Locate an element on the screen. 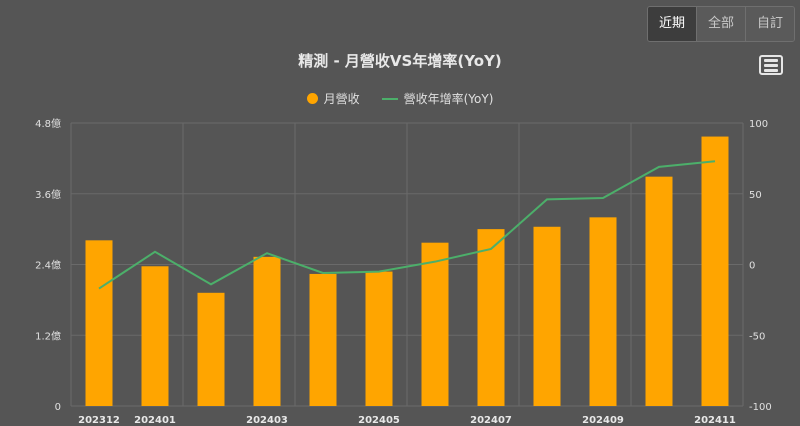 This screenshot has height=426, width=800. legend-item-revenue: 月營收 is located at coordinates (333, 98).